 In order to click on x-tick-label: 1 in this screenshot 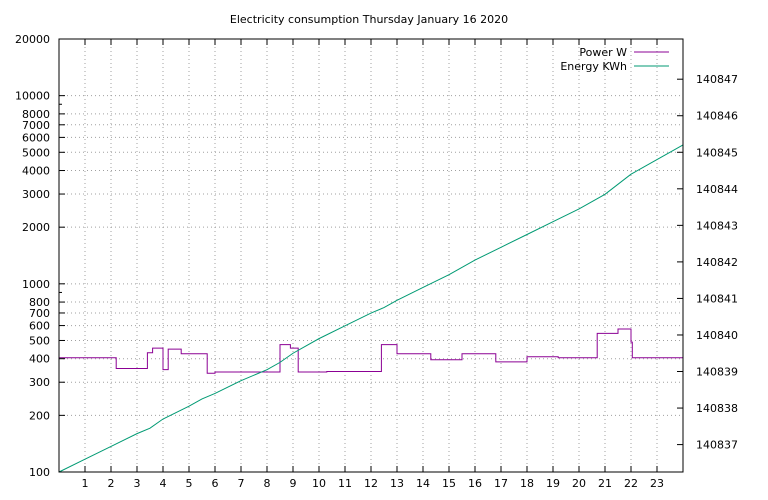, I will do `click(85, 483)`.